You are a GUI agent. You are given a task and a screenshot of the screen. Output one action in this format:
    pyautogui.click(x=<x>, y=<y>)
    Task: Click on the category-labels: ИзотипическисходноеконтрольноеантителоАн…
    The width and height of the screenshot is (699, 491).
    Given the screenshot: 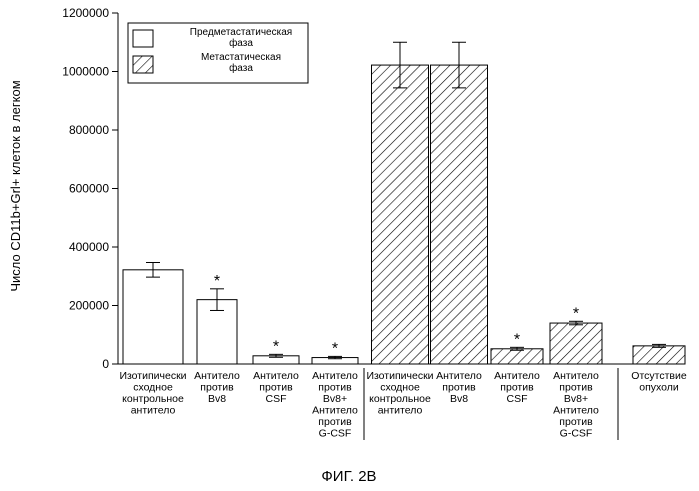 What is the action you would take?
    pyautogui.click(x=402, y=405)
    